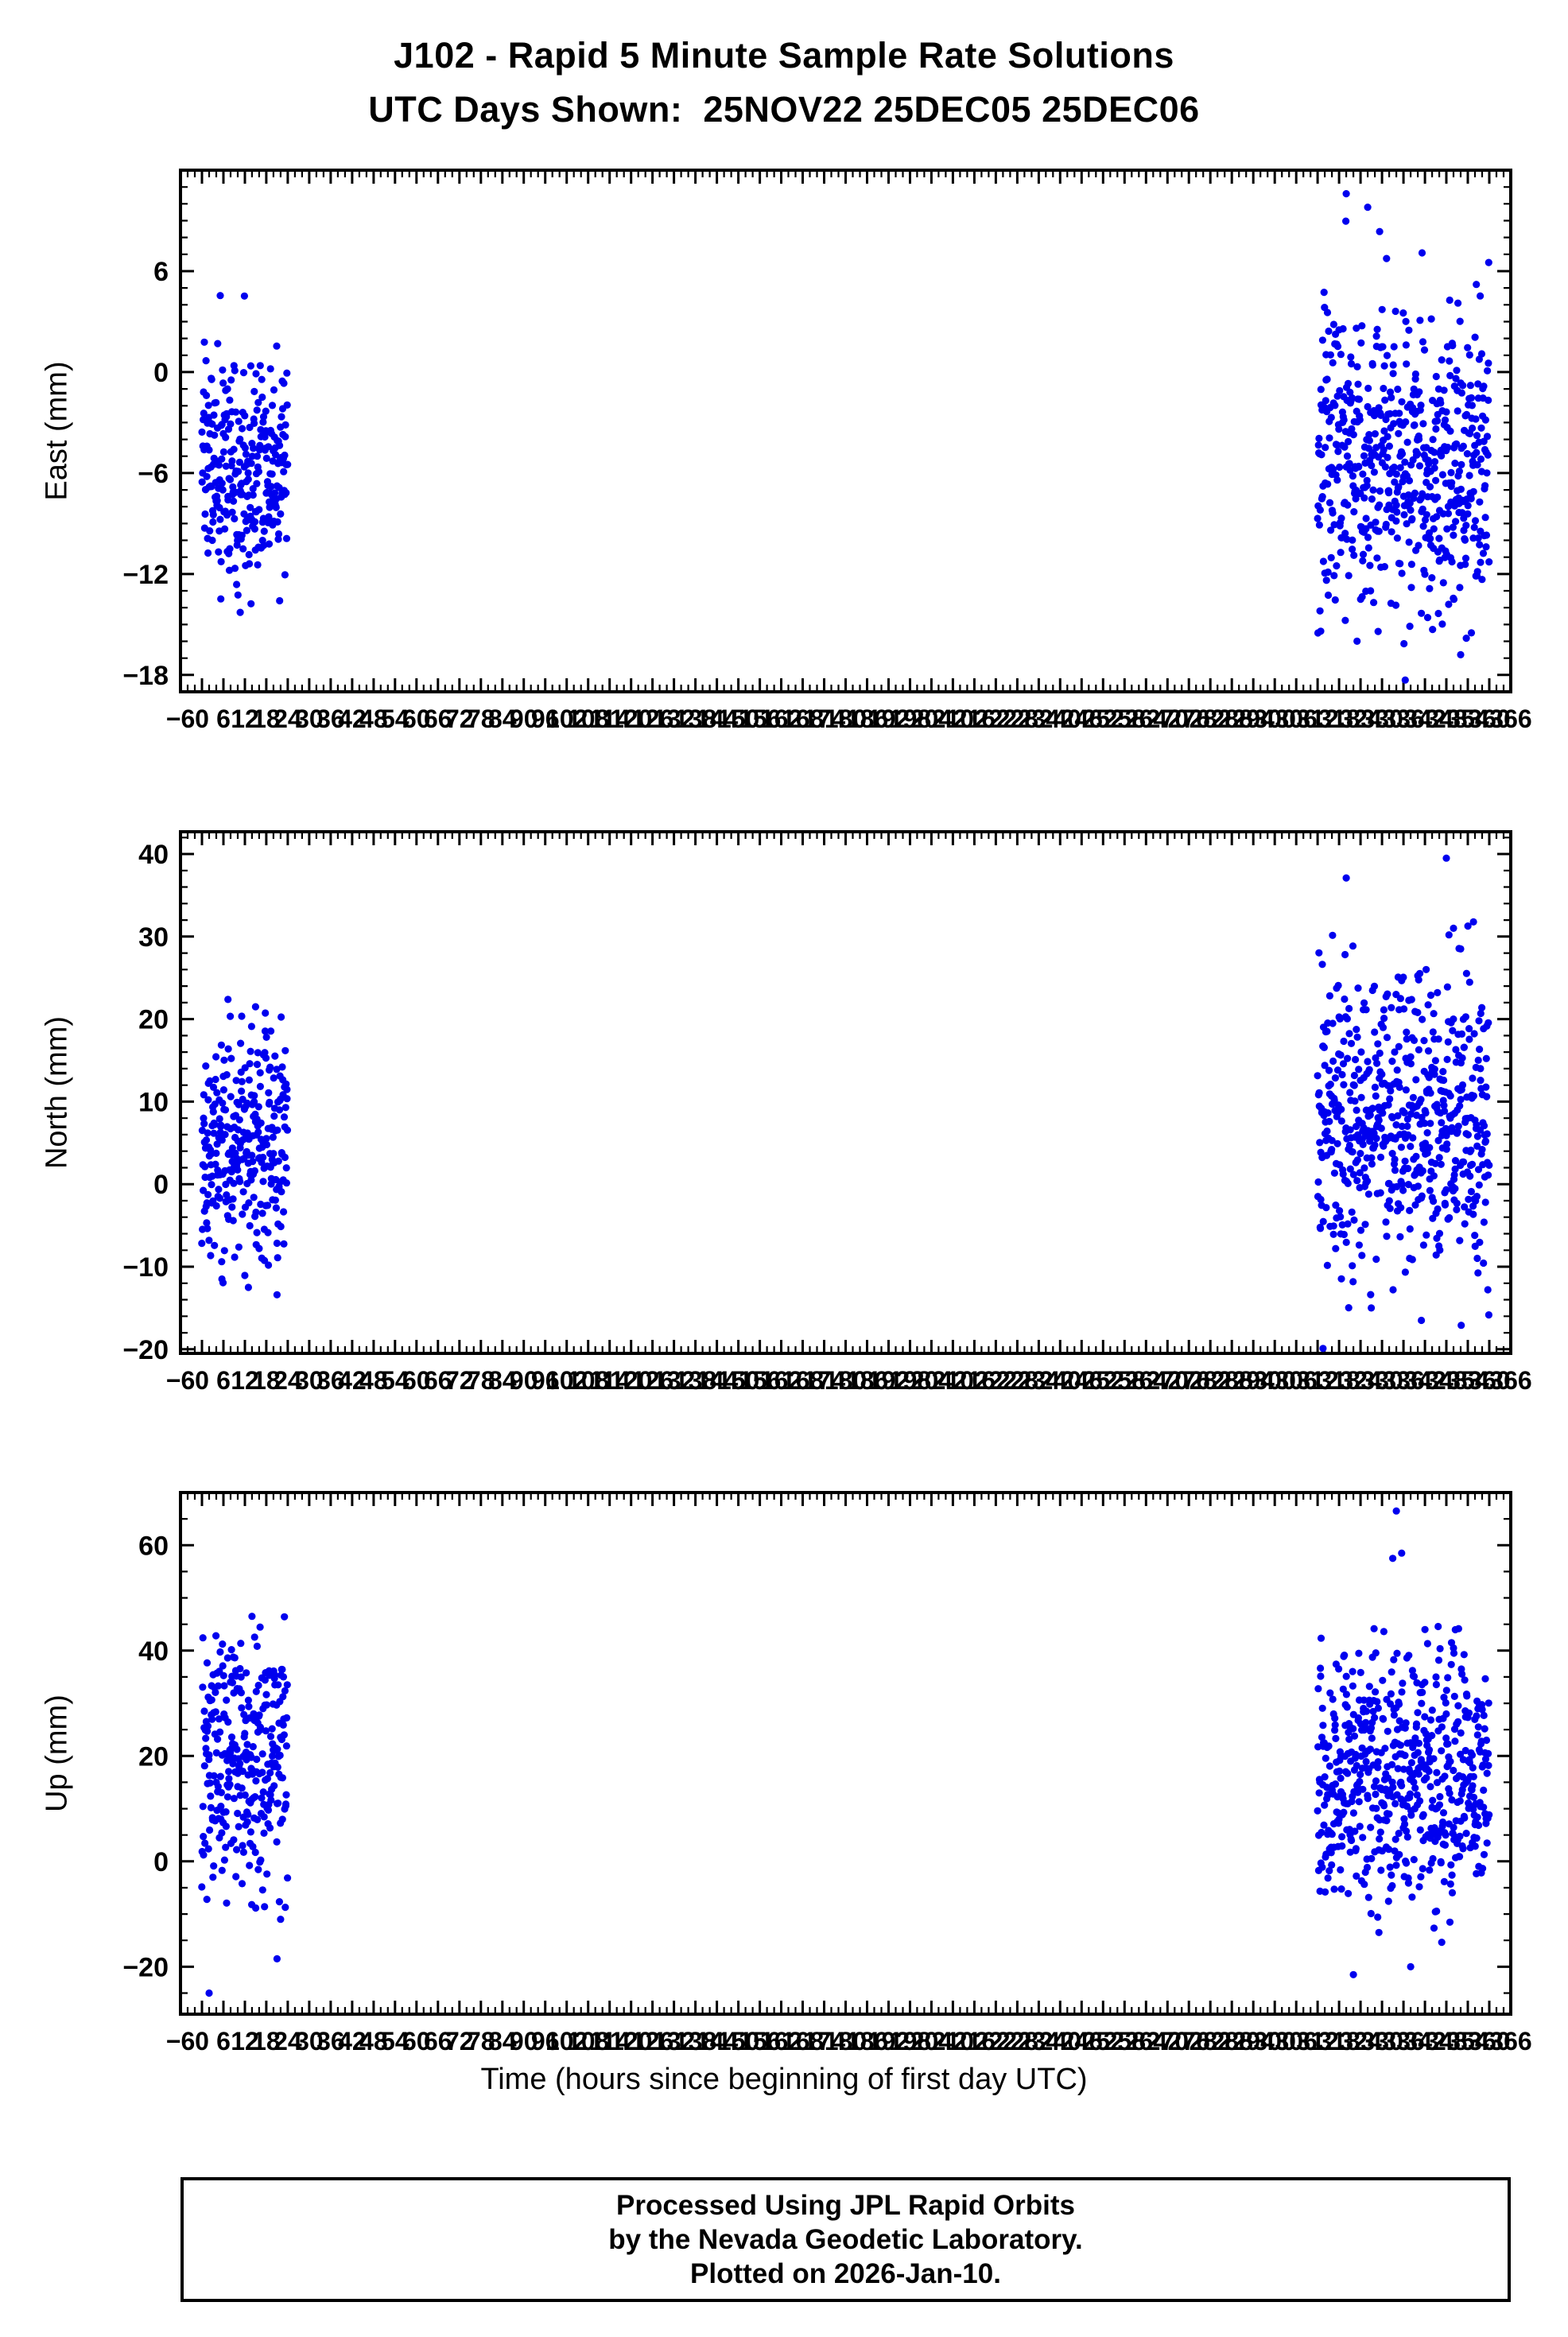 Image resolution: width=1568 pixels, height=2337 pixels. I want to click on x-tick-label: 162, so click(781, 719).